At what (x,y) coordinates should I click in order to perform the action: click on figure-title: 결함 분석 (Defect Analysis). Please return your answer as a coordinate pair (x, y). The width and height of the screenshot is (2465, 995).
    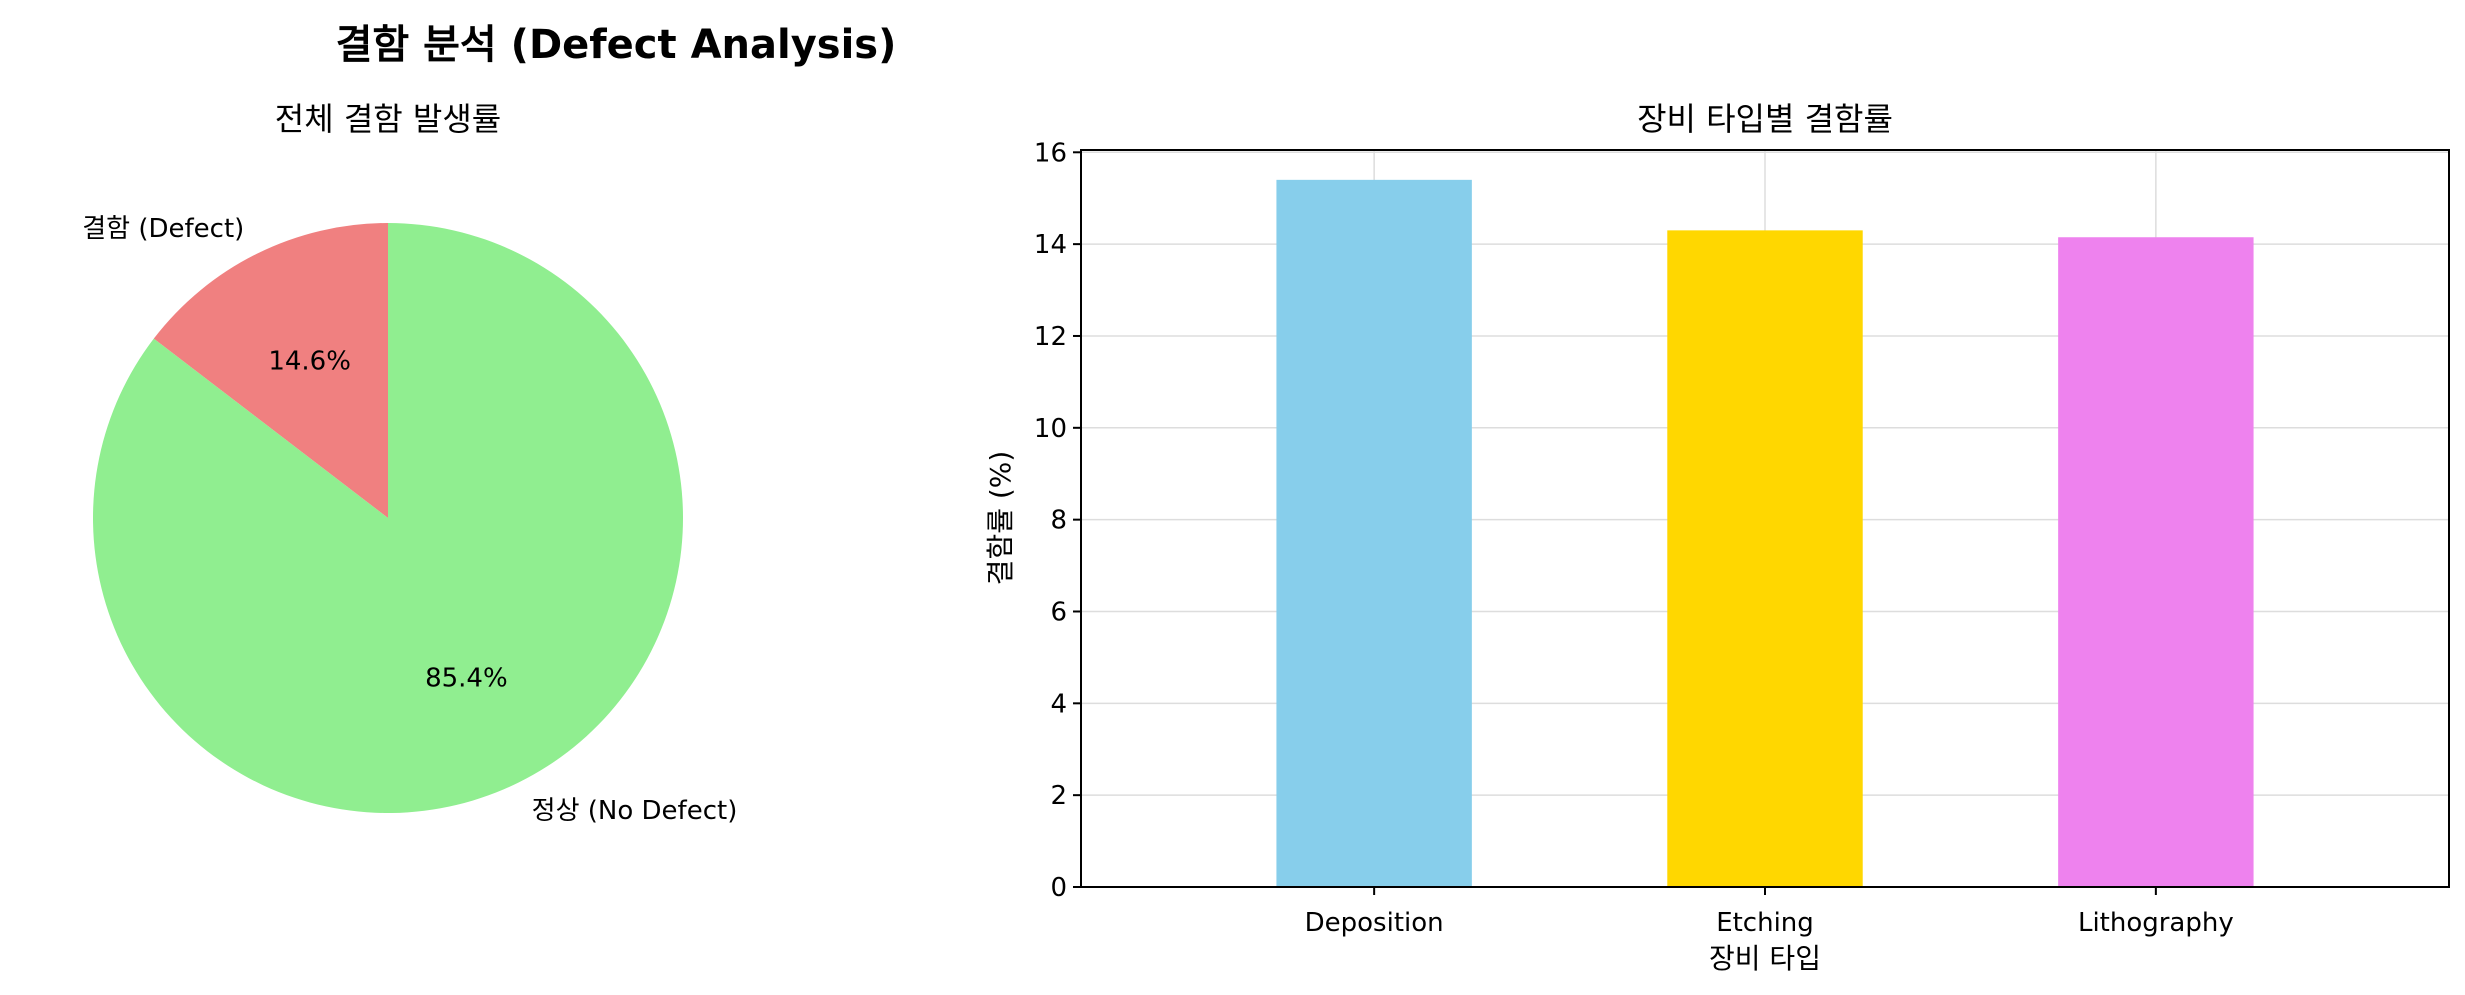
    Looking at the image, I should click on (616, 45).